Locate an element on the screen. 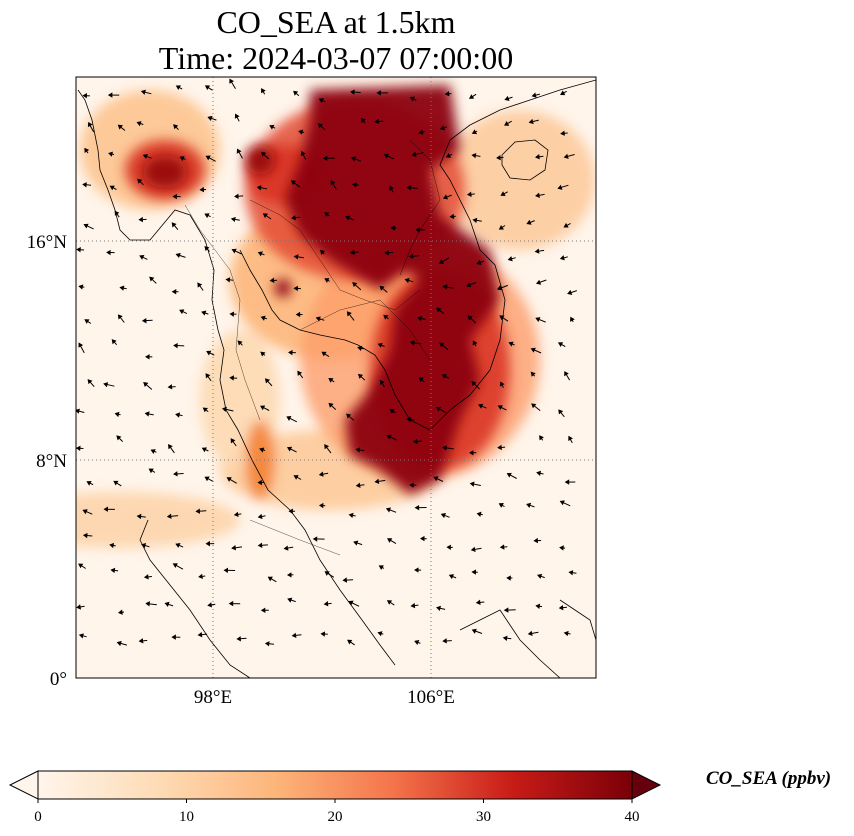 The image size is (854, 836). colorbar-tick-0: 0 is located at coordinates (38, 817).